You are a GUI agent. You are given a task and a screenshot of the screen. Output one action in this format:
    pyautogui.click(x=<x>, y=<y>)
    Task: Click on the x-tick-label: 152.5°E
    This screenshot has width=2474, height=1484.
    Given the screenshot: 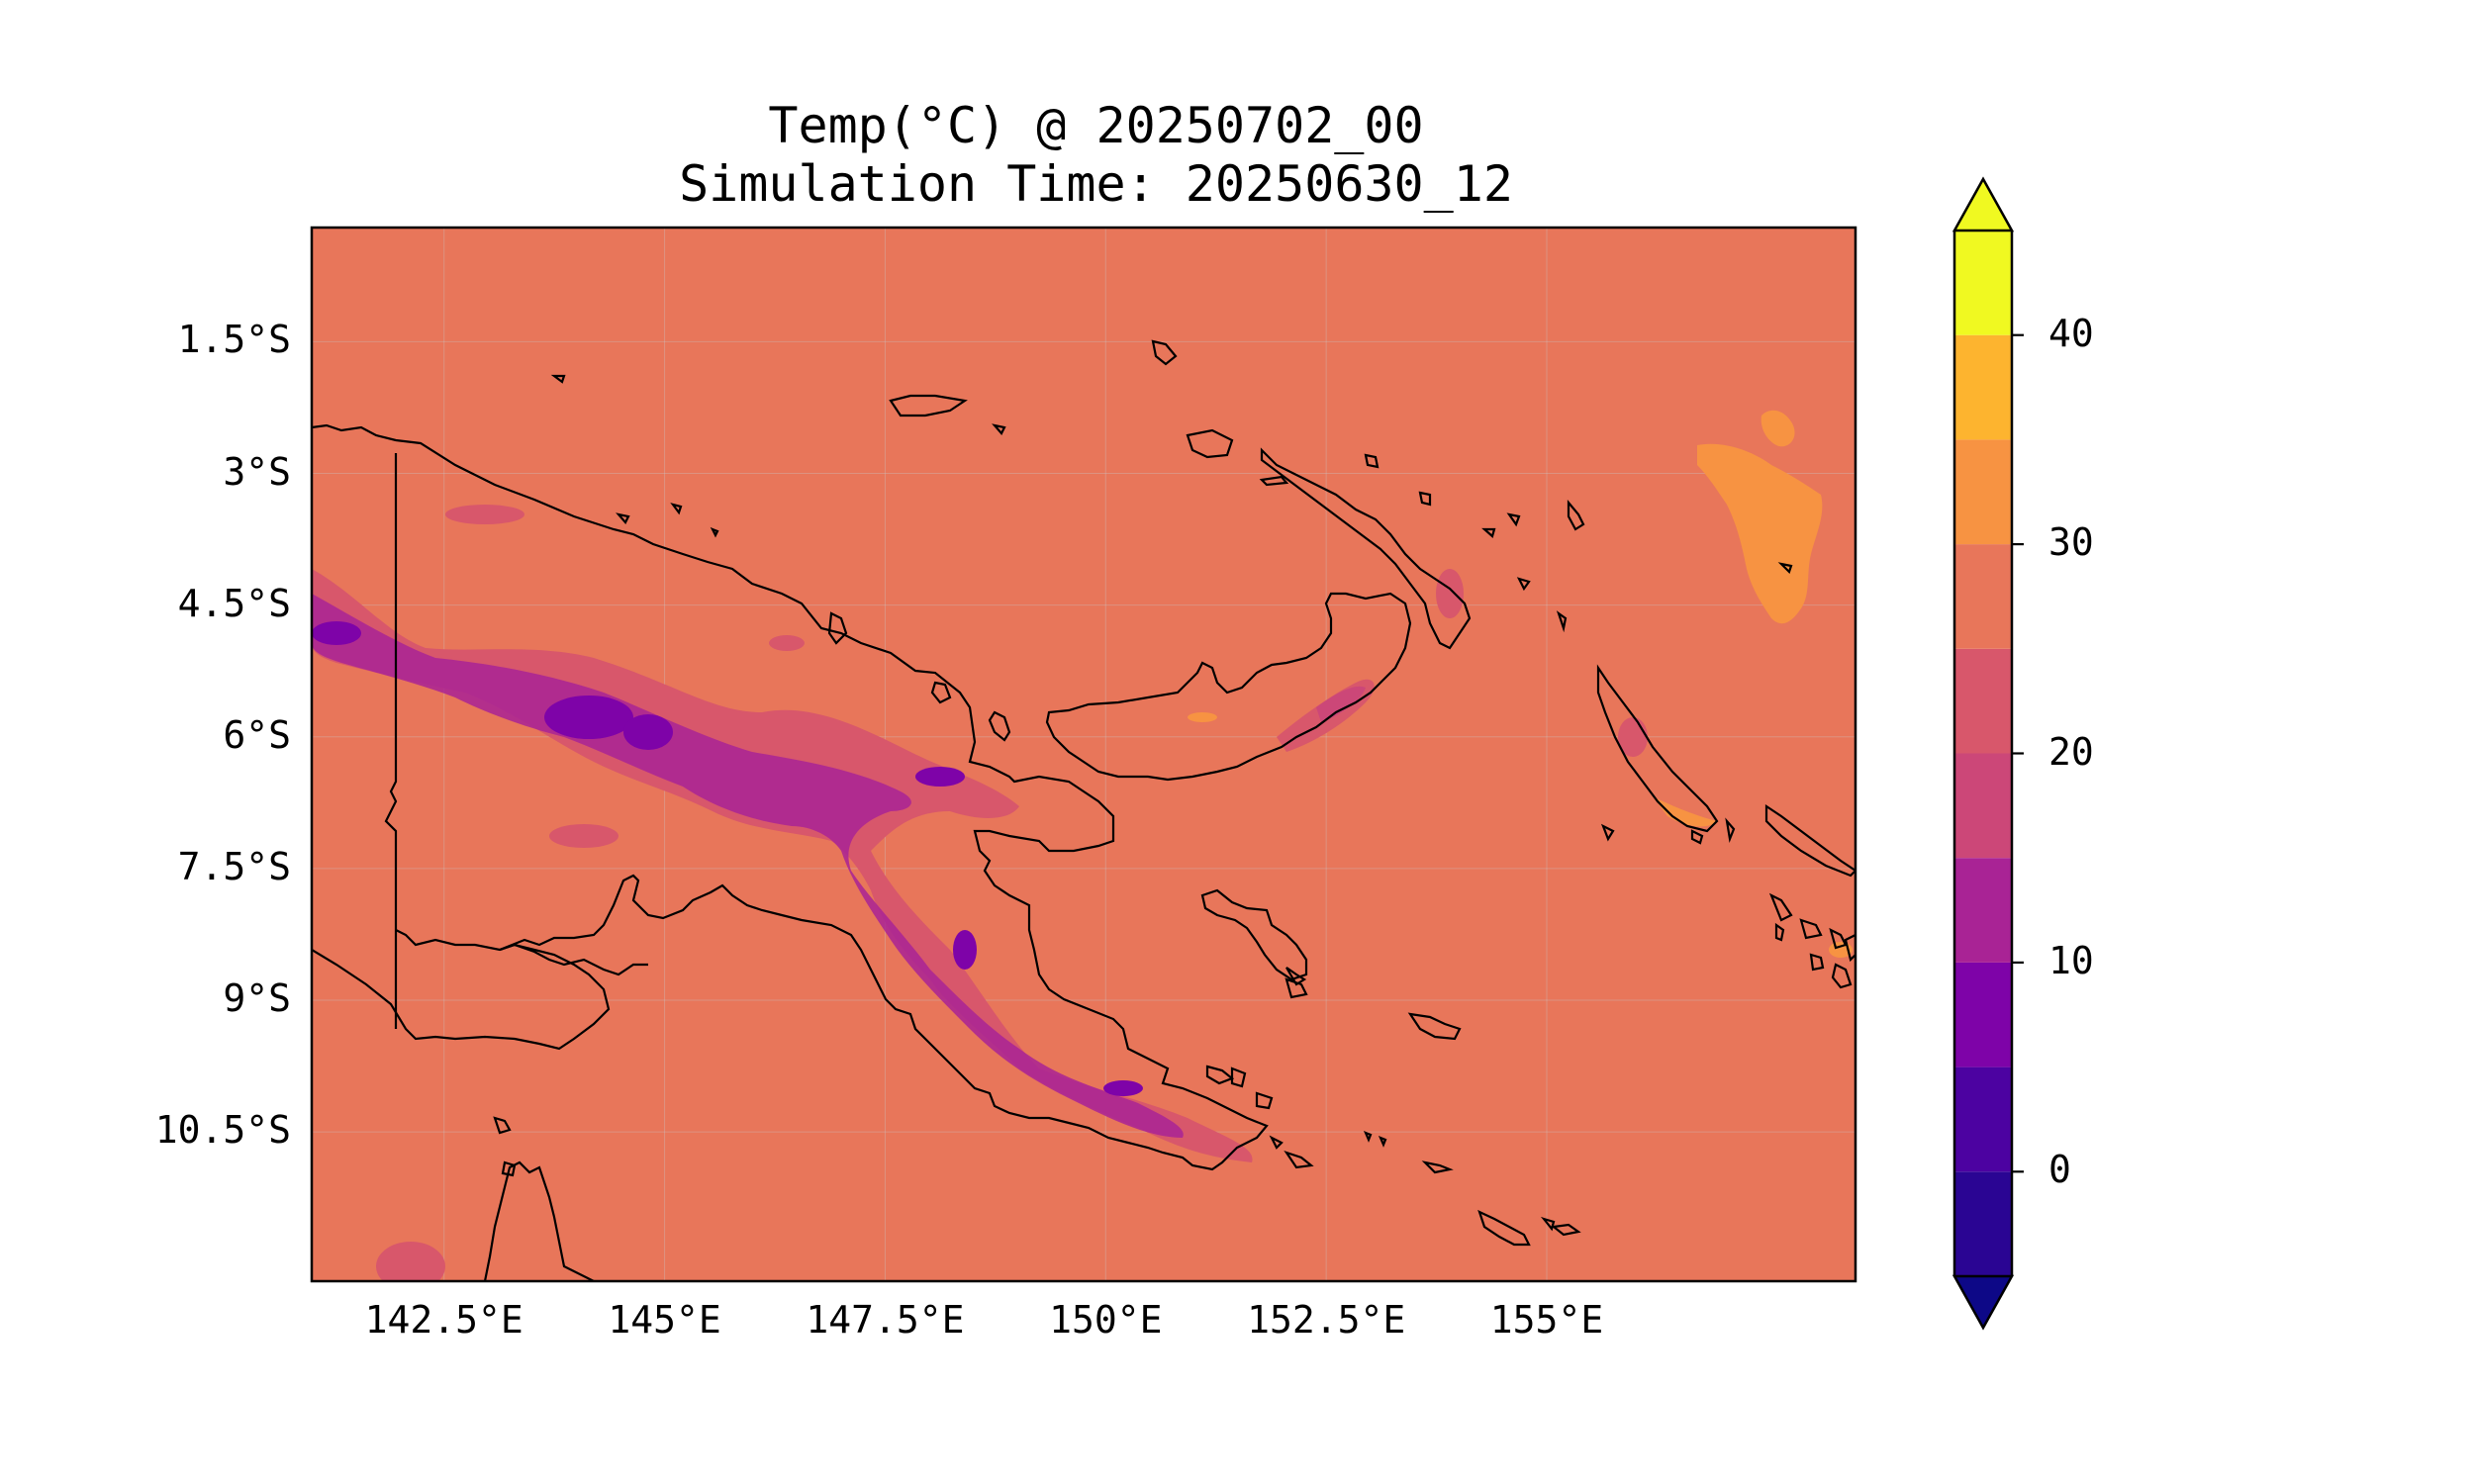 What is the action you would take?
    pyautogui.click(x=1327, y=1320)
    